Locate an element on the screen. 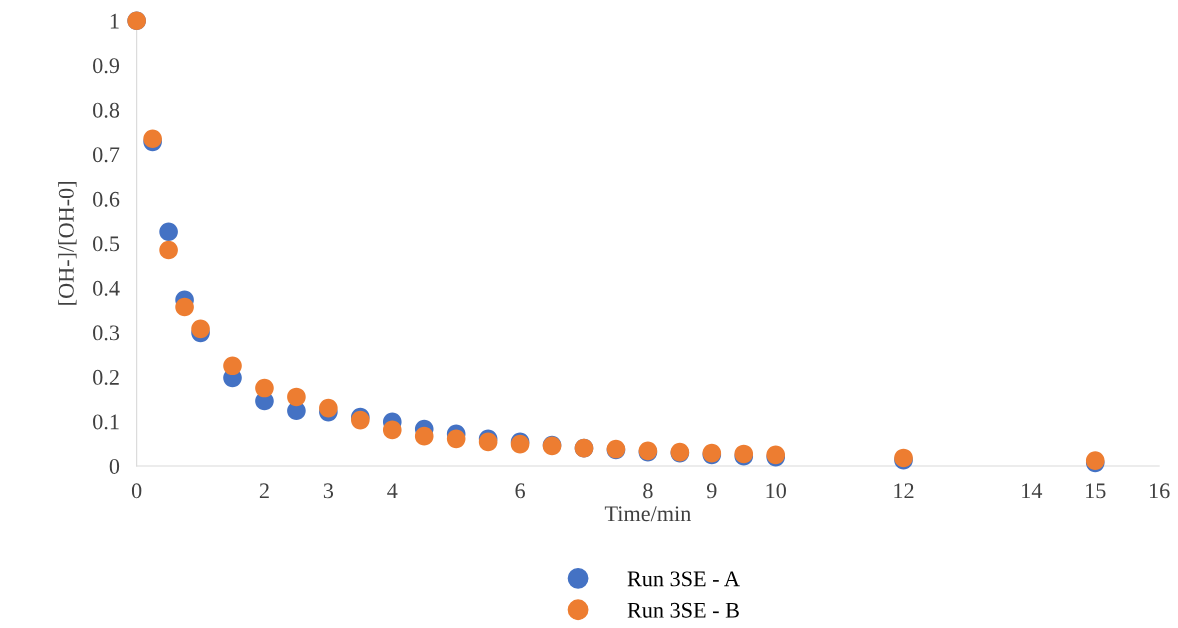 This screenshot has width=1178, height=628. y-tick-label: 0.4 is located at coordinates (106, 288).